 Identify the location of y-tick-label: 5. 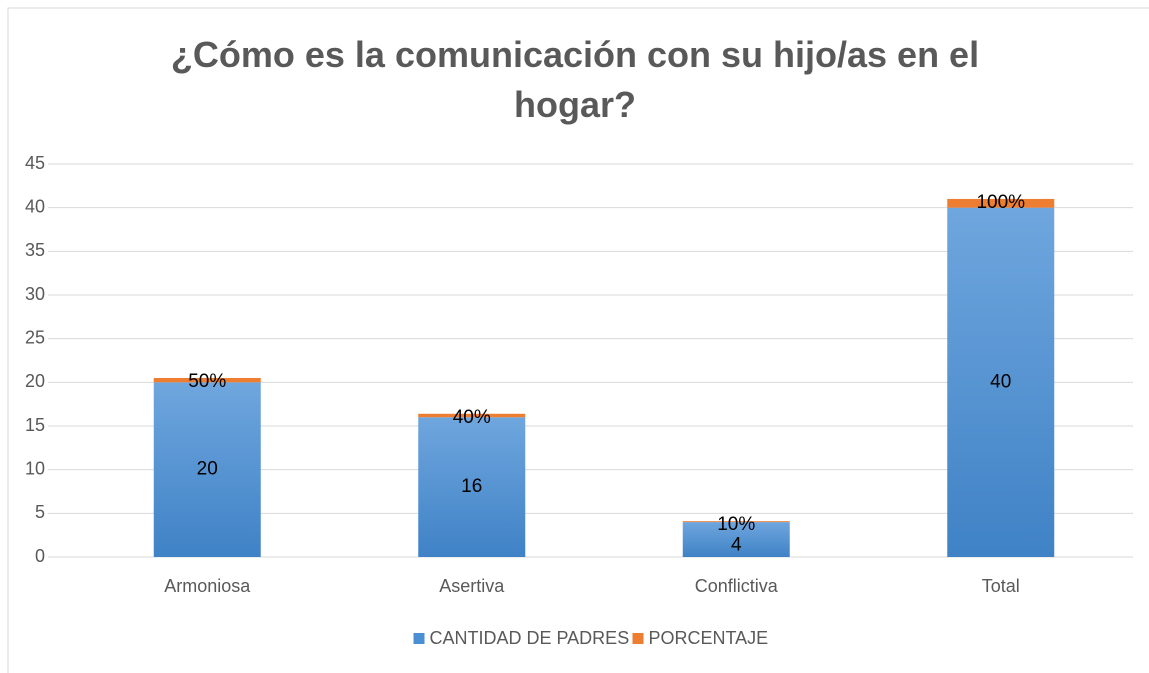
(40, 512).